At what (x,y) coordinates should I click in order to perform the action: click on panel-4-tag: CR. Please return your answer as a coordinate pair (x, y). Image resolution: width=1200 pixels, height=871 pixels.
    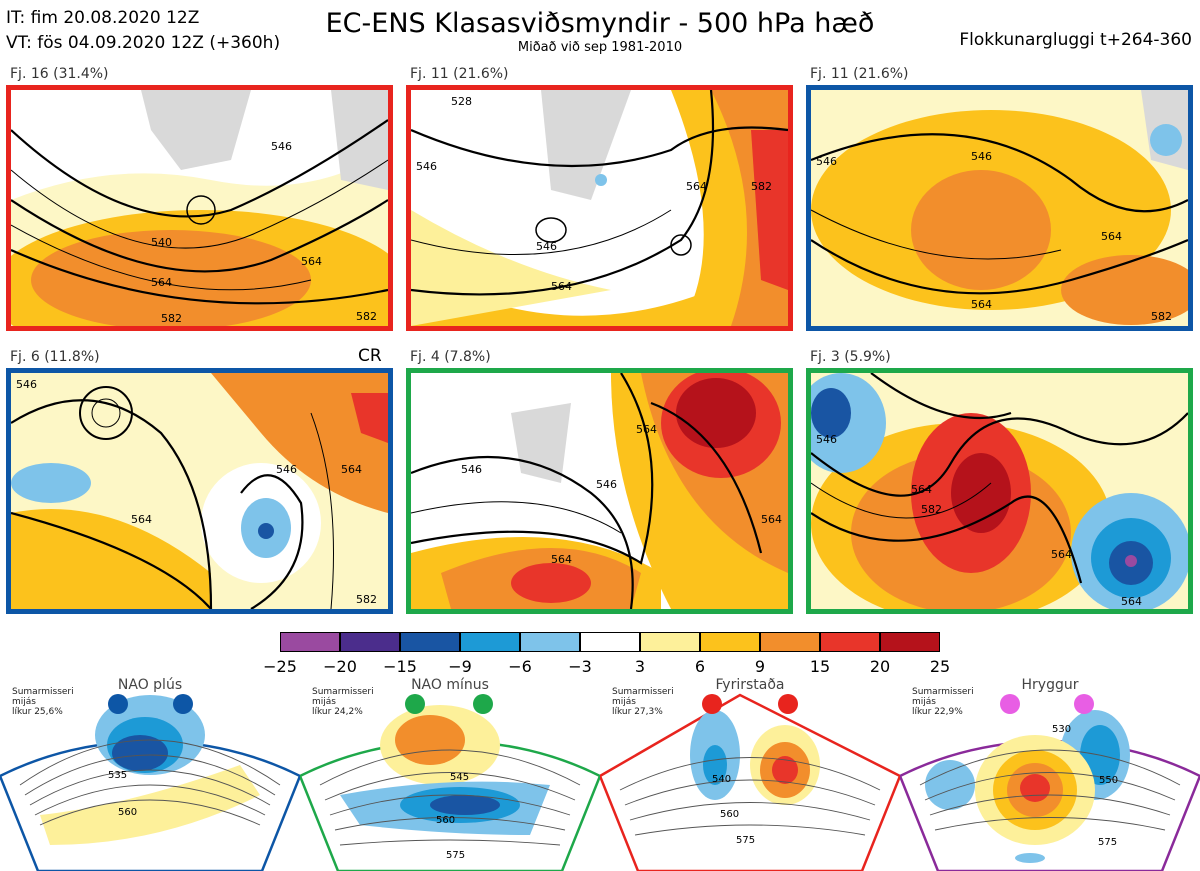
    Looking at the image, I should click on (370, 356).